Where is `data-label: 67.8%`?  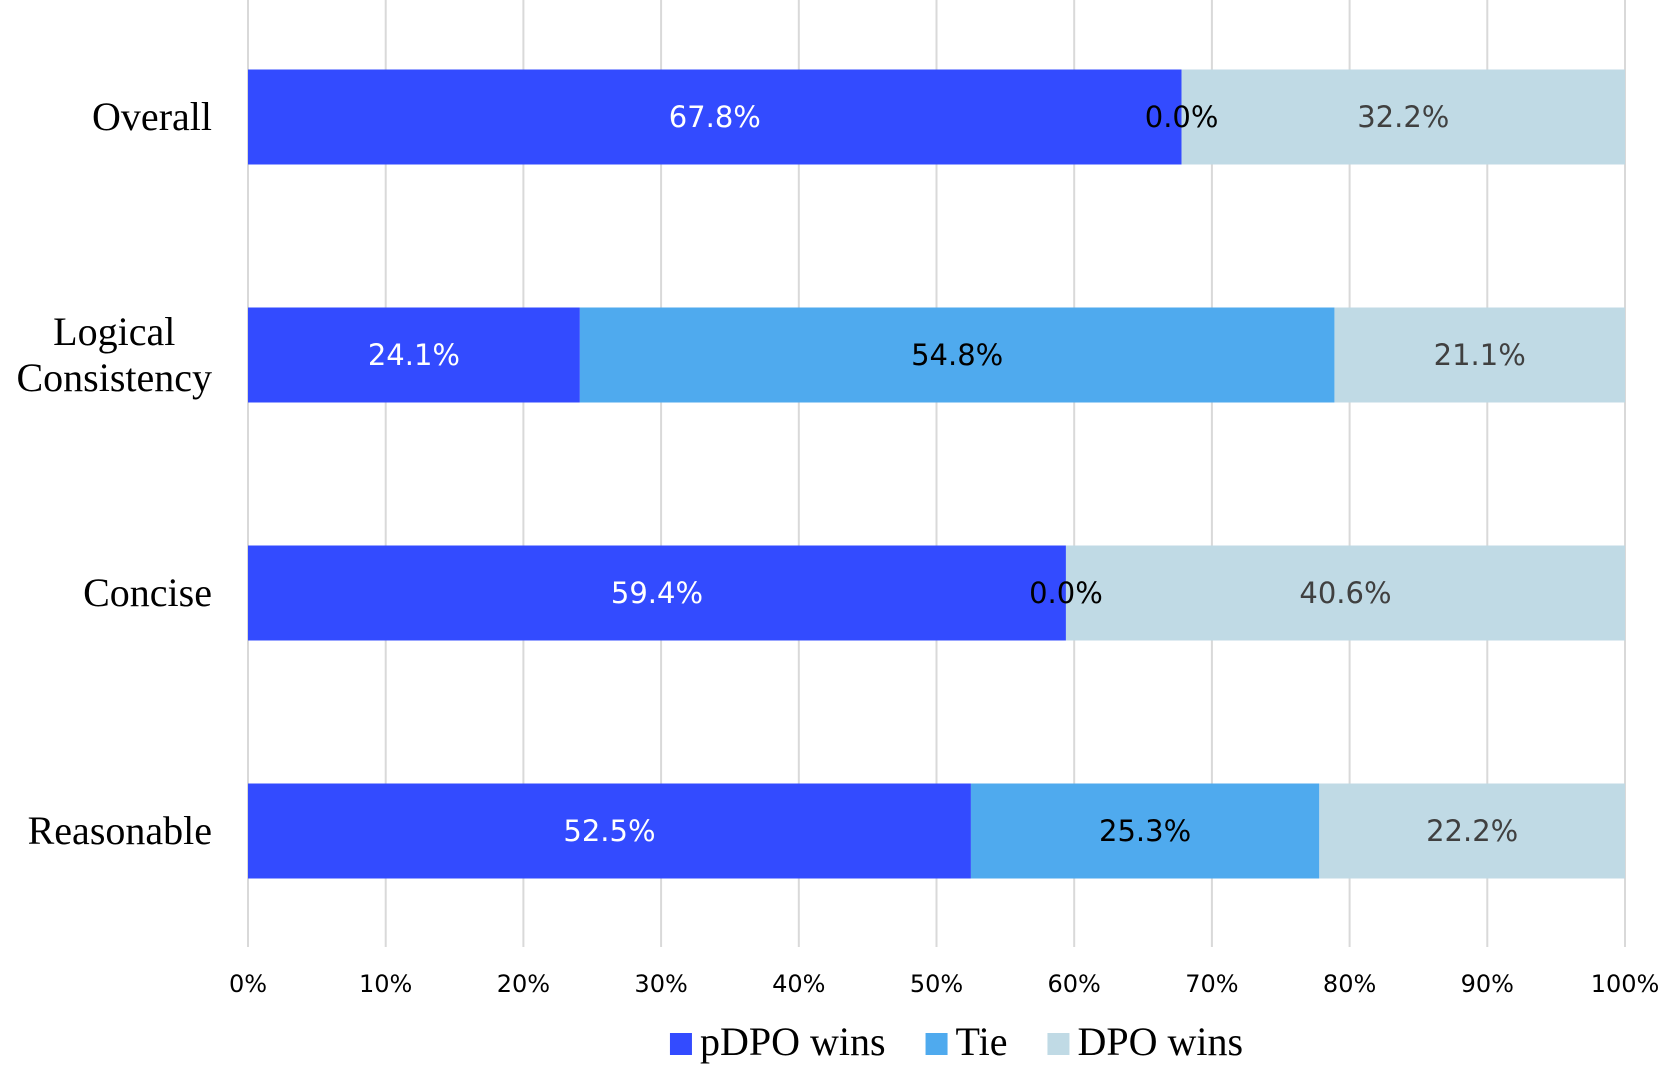
data-label: 67.8% is located at coordinates (715, 117).